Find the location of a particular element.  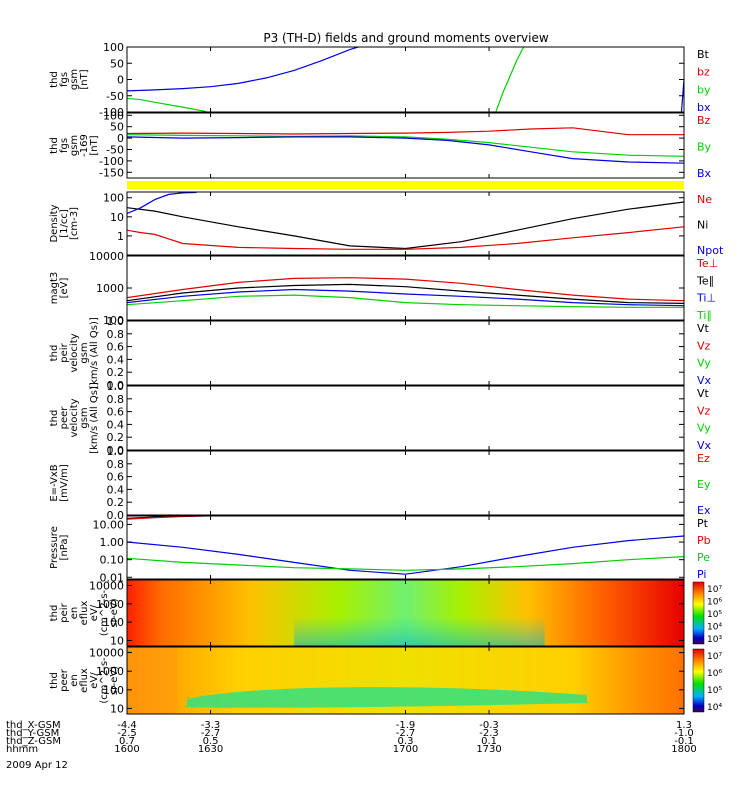

series-line-bx is located at coordinates (244, 69).